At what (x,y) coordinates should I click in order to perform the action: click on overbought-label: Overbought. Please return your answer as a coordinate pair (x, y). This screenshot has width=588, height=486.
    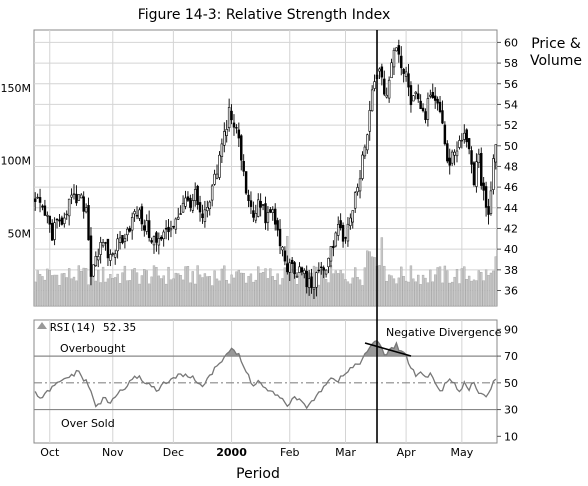
    Looking at the image, I should click on (93, 348).